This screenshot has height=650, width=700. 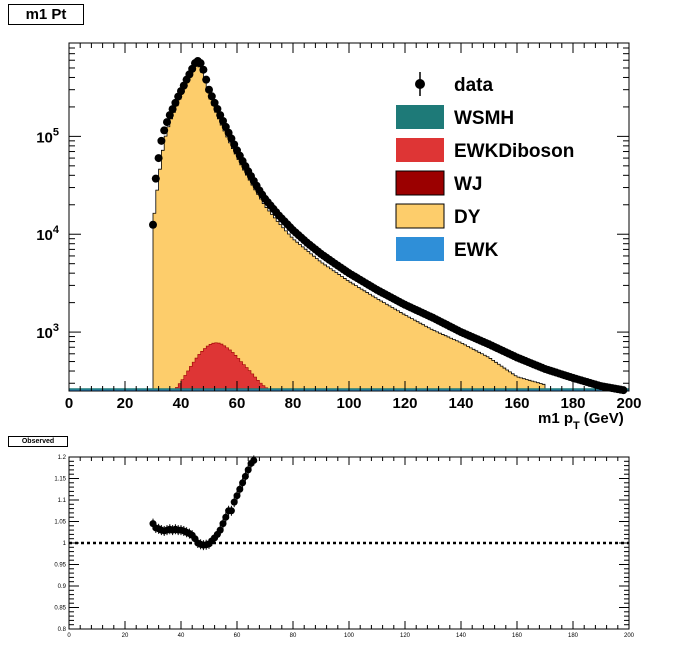 What do you see at coordinates (62, 458) in the screenshot?
I see `ratio-y-tick-label: 1.2` at bounding box center [62, 458].